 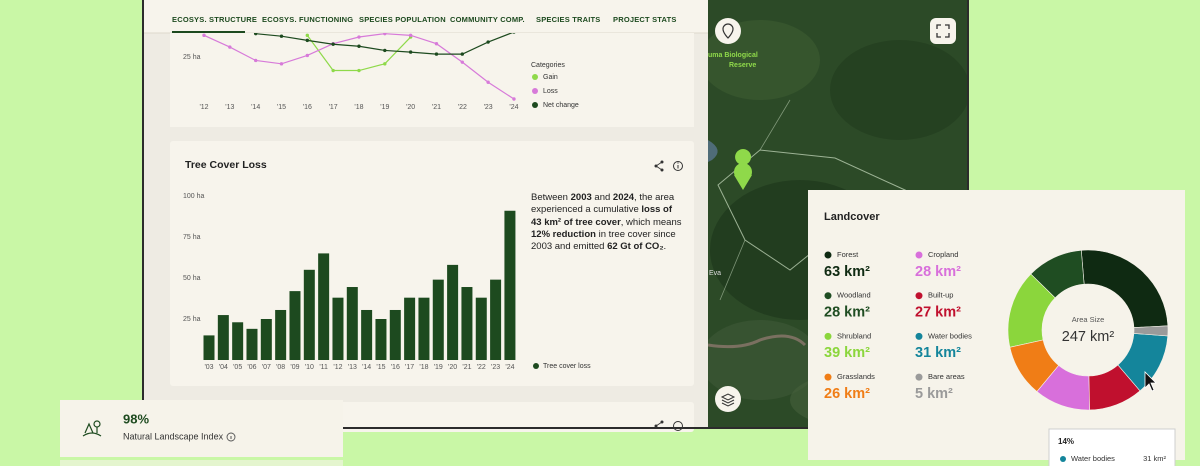 I want to click on card-title: Landcover, so click(x=852, y=217).